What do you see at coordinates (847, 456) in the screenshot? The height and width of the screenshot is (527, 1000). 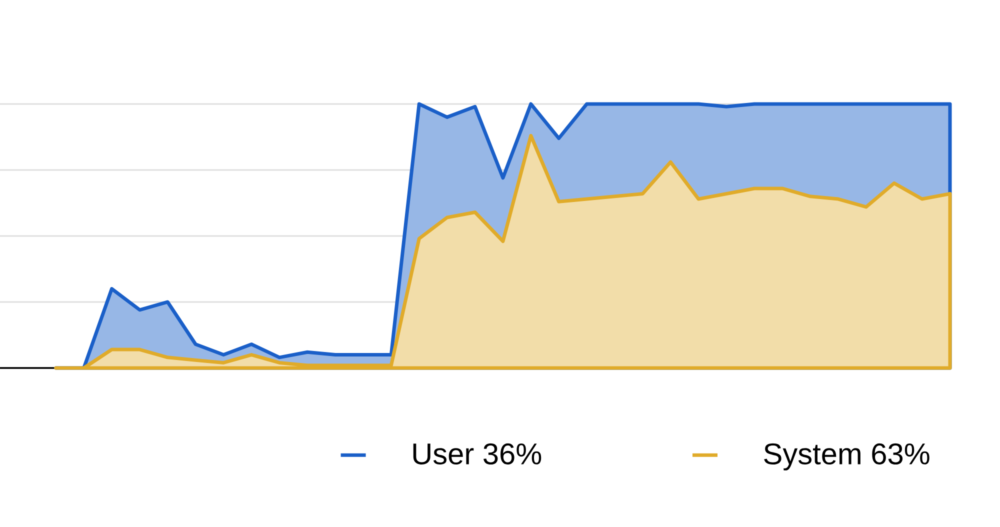 I see `legend-label: System 63%` at bounding box center [847, 456].